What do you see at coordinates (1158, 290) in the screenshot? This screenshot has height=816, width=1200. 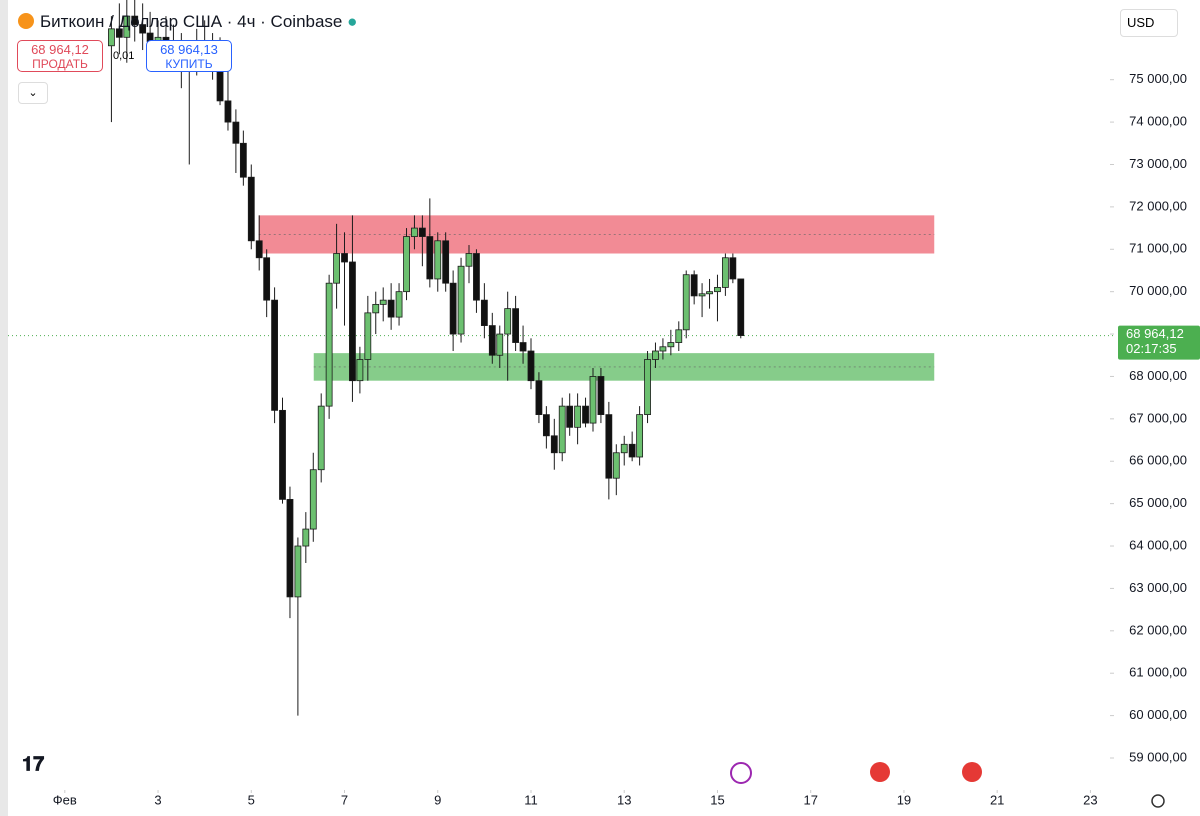 I see `y-tick-label: 70 000,00` at bounding box center [1158, 290].